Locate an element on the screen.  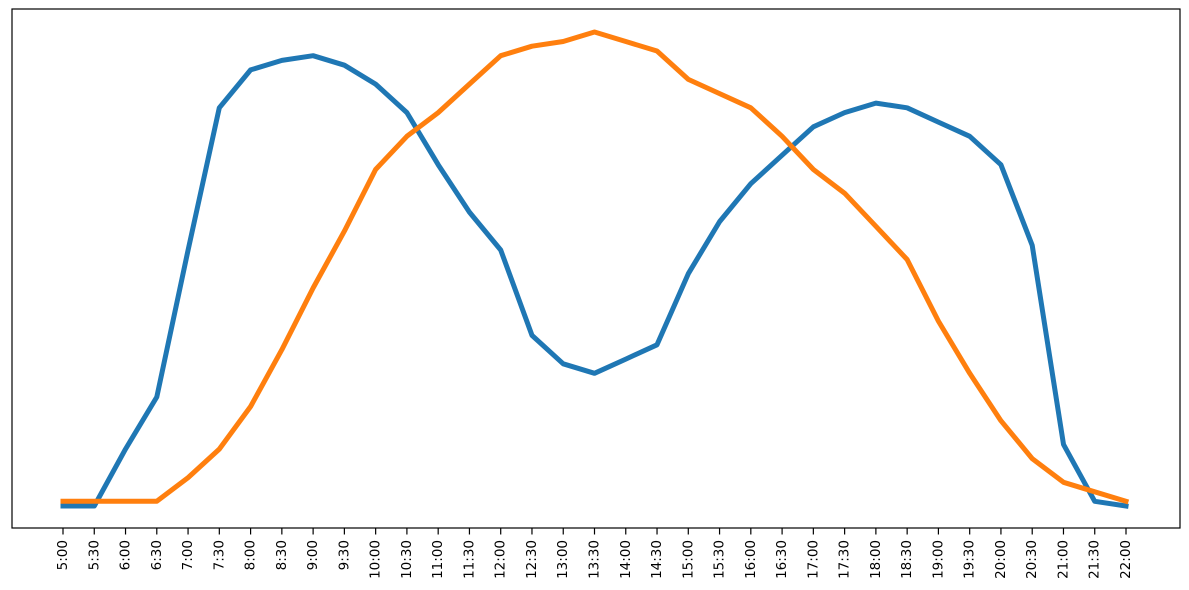
x-tick-label: 14:30 is located at coordinates (657, 559).